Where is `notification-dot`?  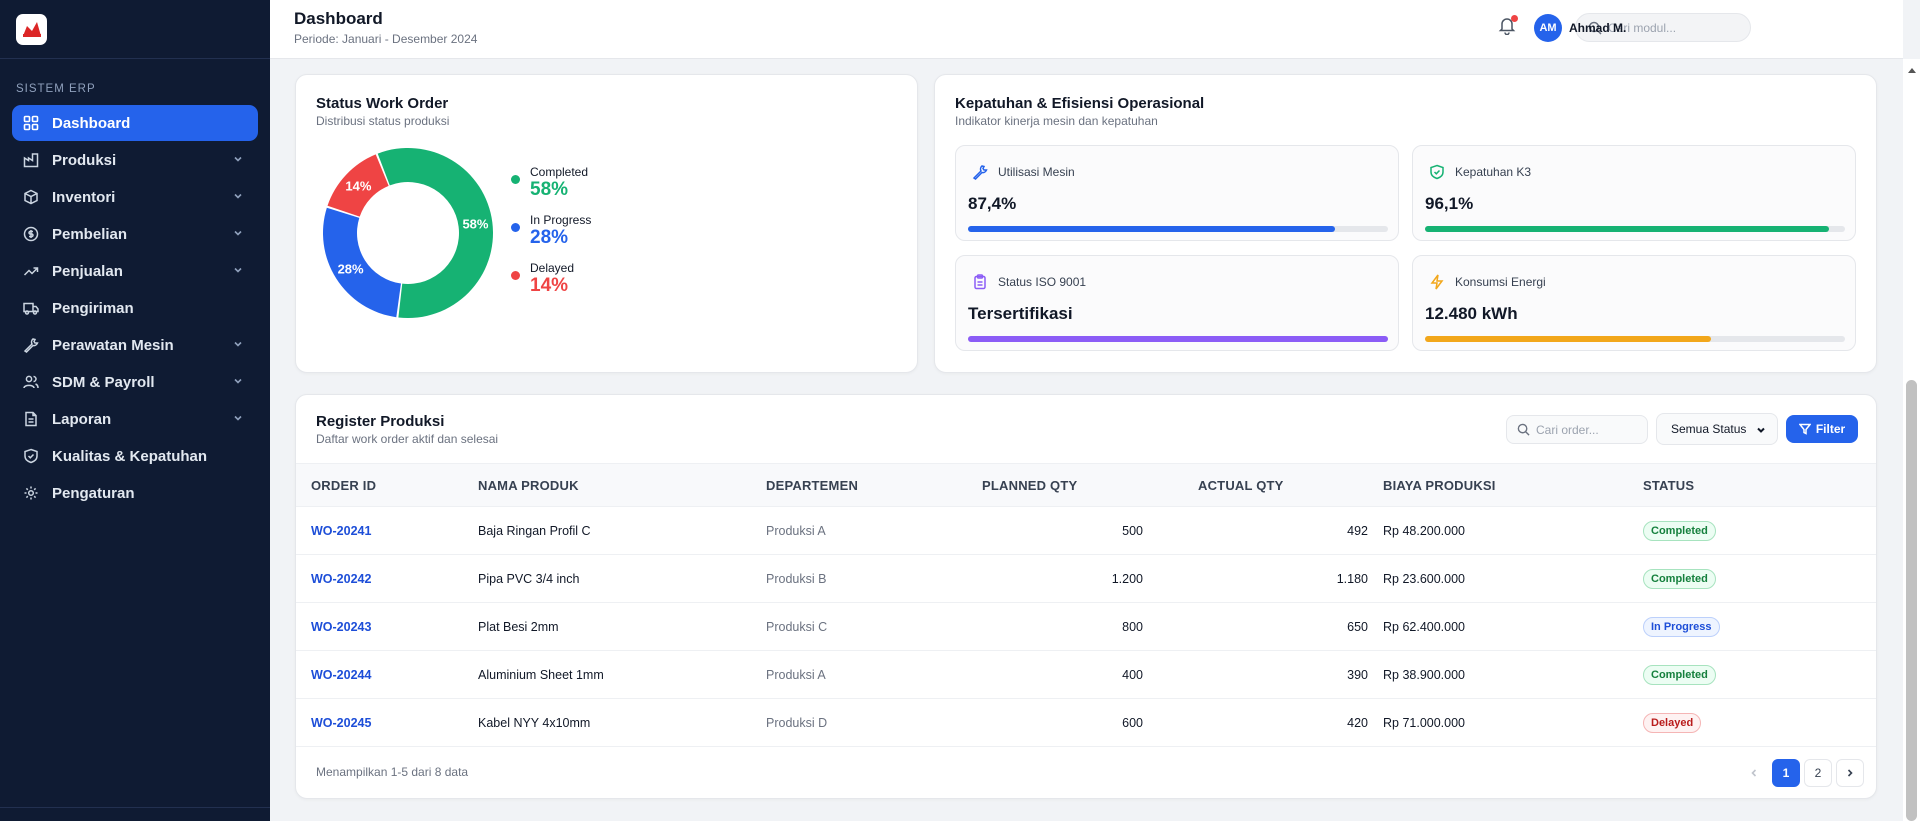
notification-dot is located at coordinates (1514, 18).